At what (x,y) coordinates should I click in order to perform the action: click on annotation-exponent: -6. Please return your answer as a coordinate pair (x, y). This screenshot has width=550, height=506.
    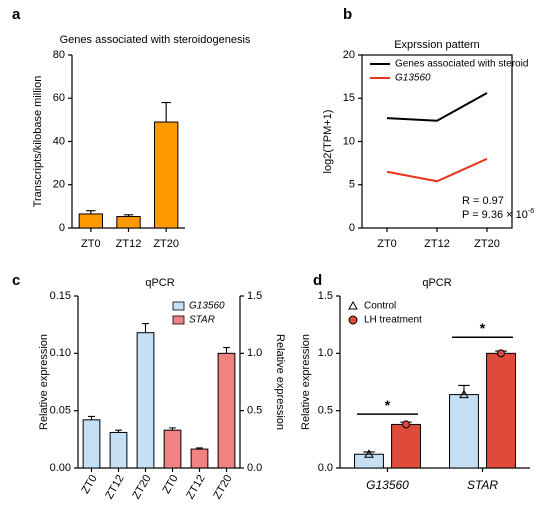
    Looking at the image, I should click on (531, 211).